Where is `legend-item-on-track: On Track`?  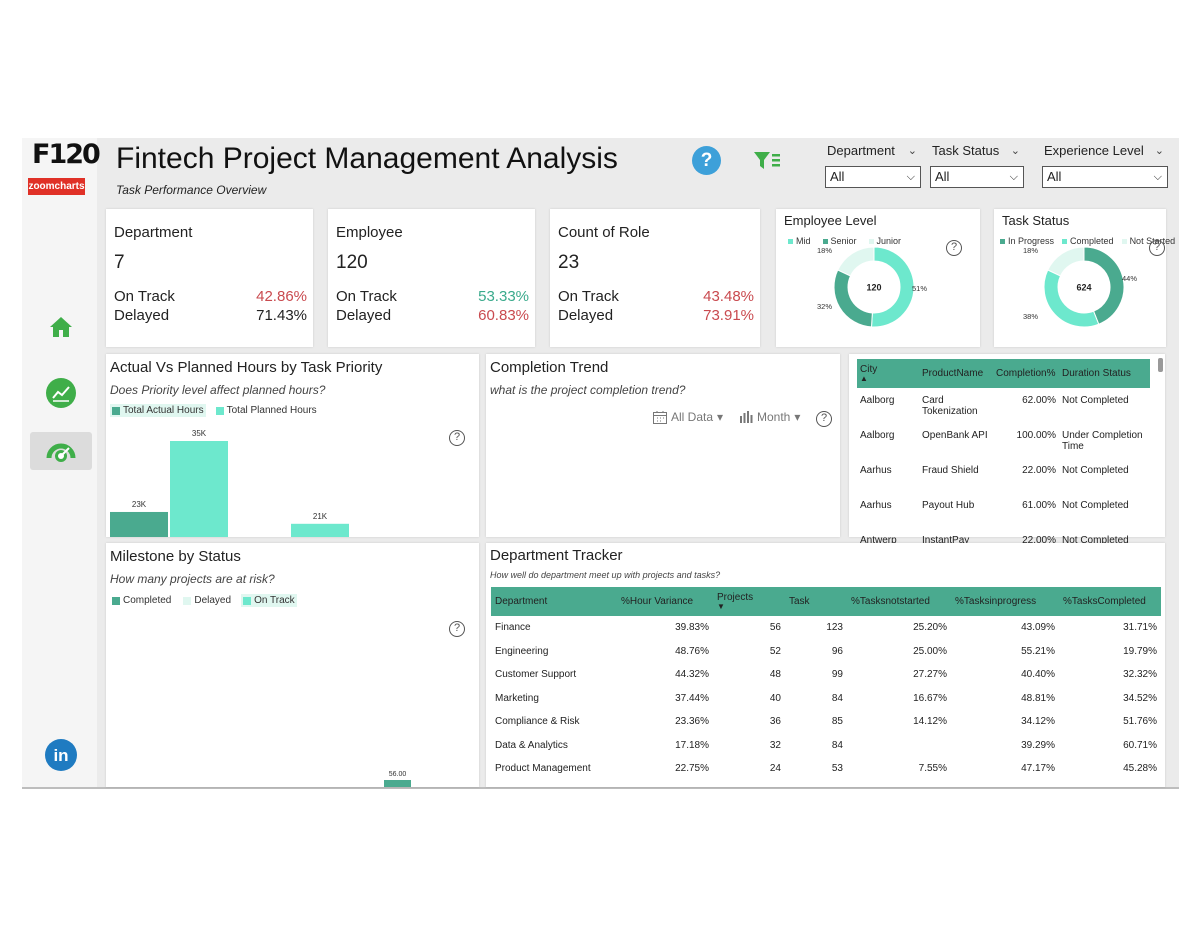
legend-item-on-track: On Track is located at coordinates (269, 600).